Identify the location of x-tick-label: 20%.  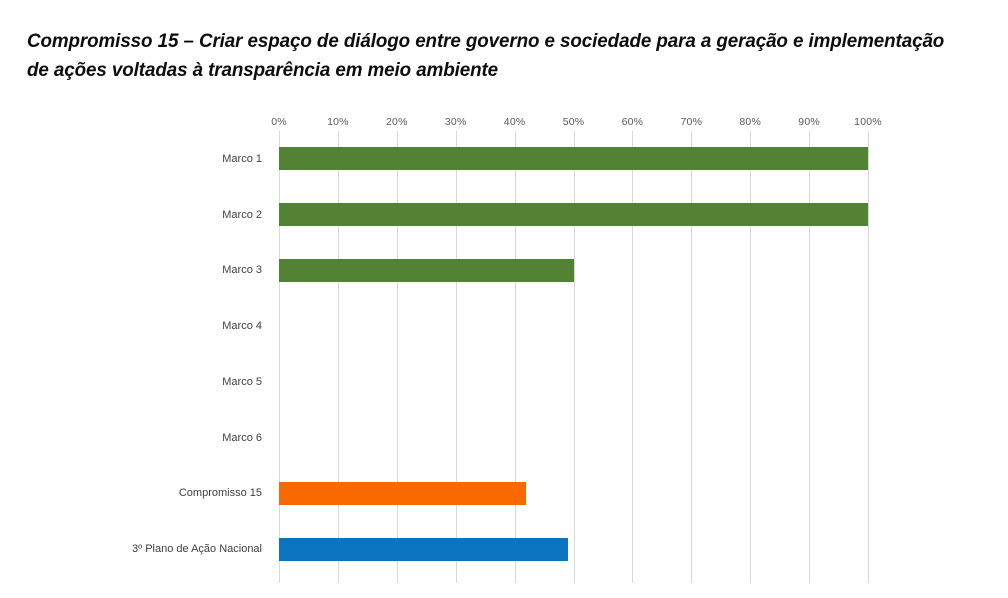
(396, 122).